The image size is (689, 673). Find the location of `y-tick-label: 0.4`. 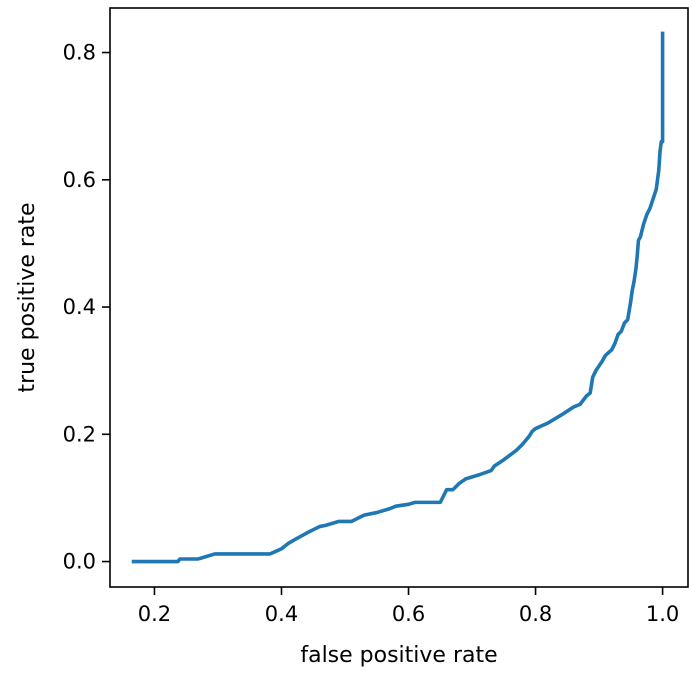

y-tick-label: 0.4 is located at coordinates (79, 307).